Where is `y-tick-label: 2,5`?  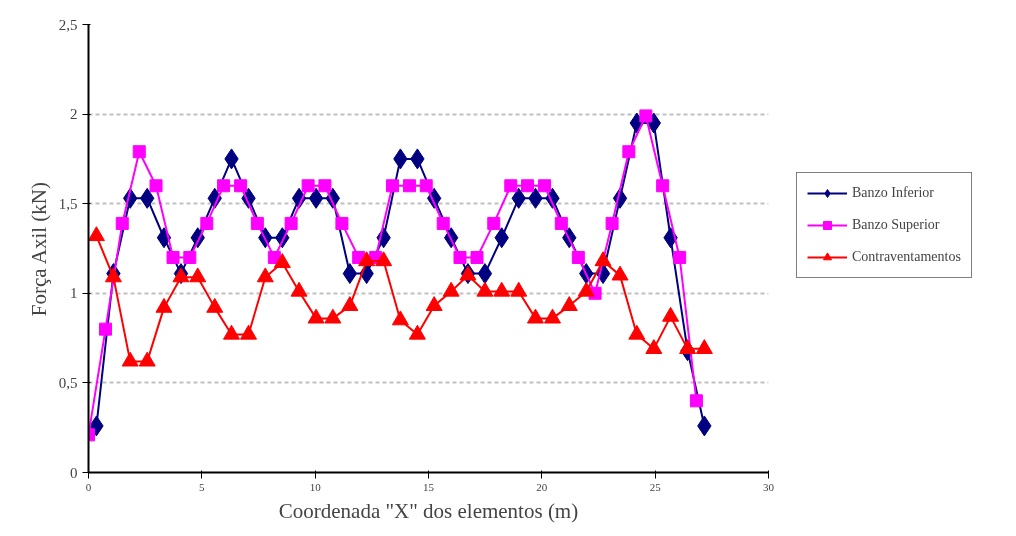 y-tick-label: 2,5 is located at coordinates (68, 24).